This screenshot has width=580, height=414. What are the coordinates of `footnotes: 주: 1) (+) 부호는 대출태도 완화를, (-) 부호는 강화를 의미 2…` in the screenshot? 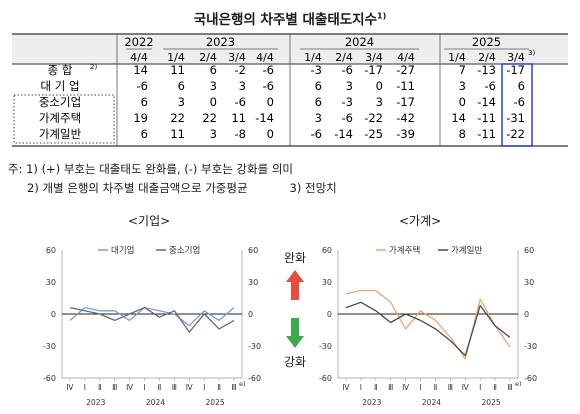 It's located at (172, 179).